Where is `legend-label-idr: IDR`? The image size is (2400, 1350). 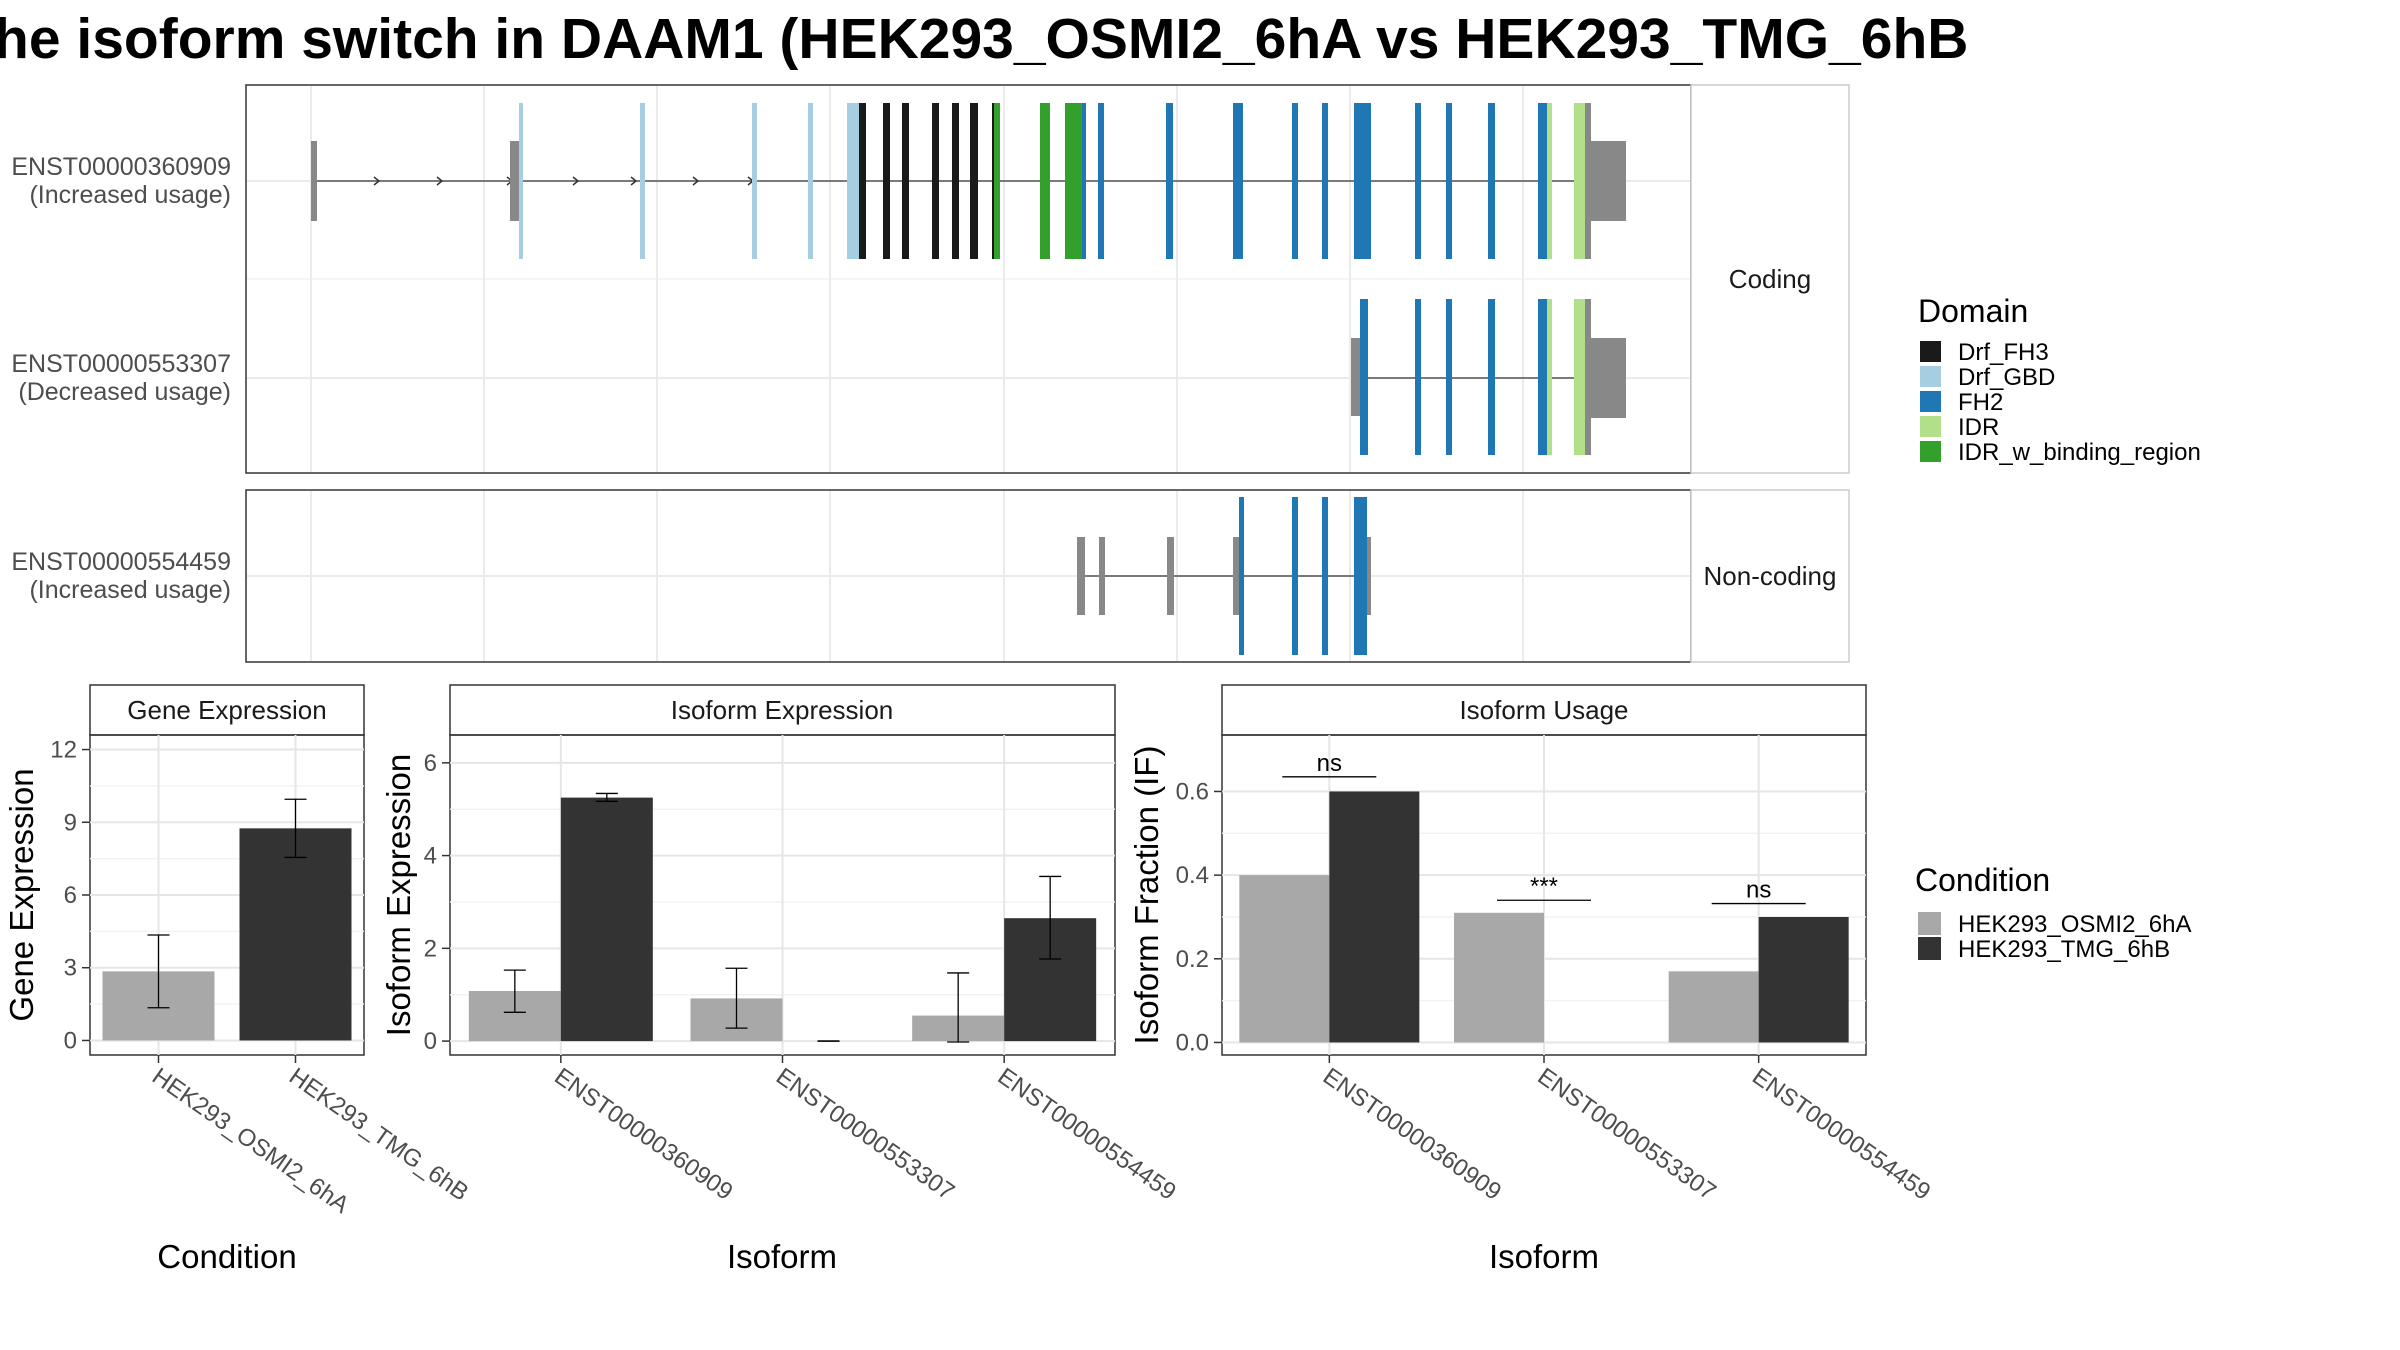 legend-label-idr: IDR is located at coordinates (1978, 427).